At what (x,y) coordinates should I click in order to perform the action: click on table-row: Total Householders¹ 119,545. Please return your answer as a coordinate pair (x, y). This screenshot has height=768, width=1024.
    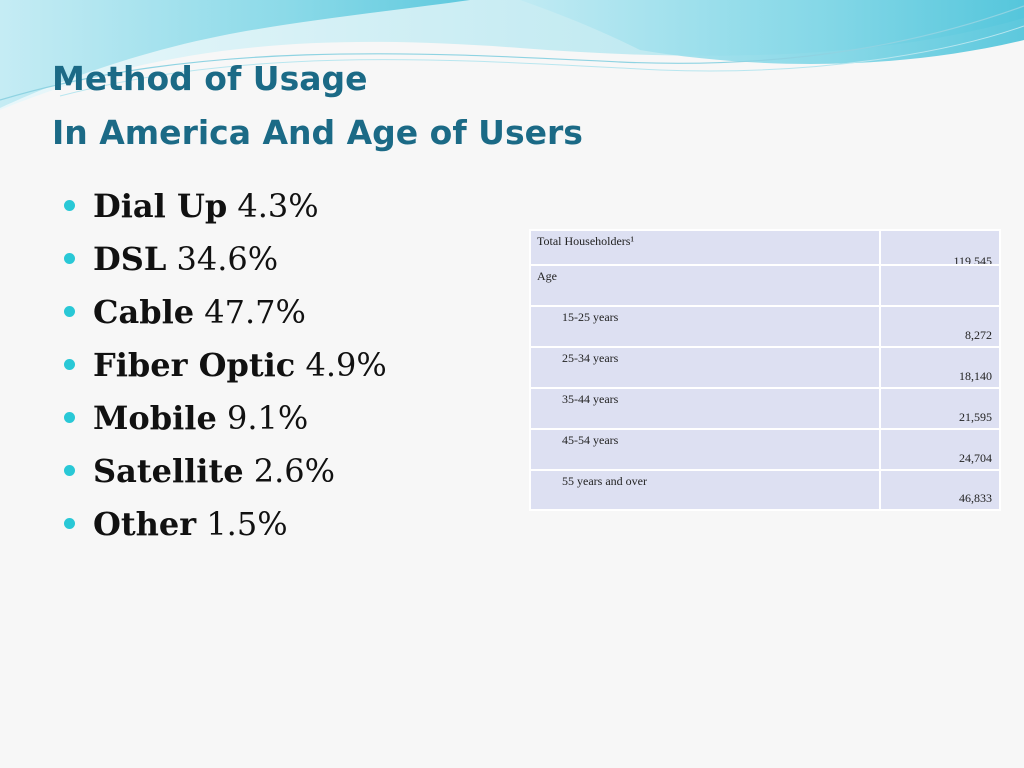
    Looking at the image, I should click on (765, 247).